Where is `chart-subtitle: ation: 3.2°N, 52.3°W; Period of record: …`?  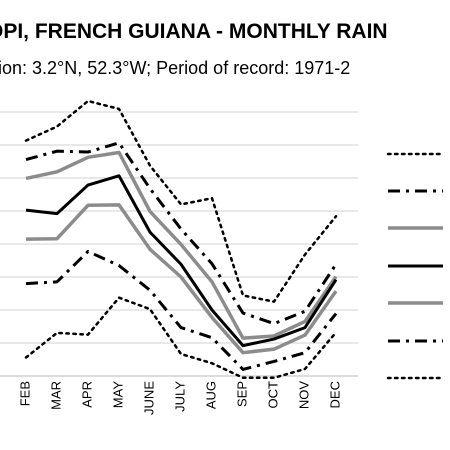 chart-subtitle: ation: 3.2°N, 52.3°W; Period of record: … is located at coordinates (175, 68).